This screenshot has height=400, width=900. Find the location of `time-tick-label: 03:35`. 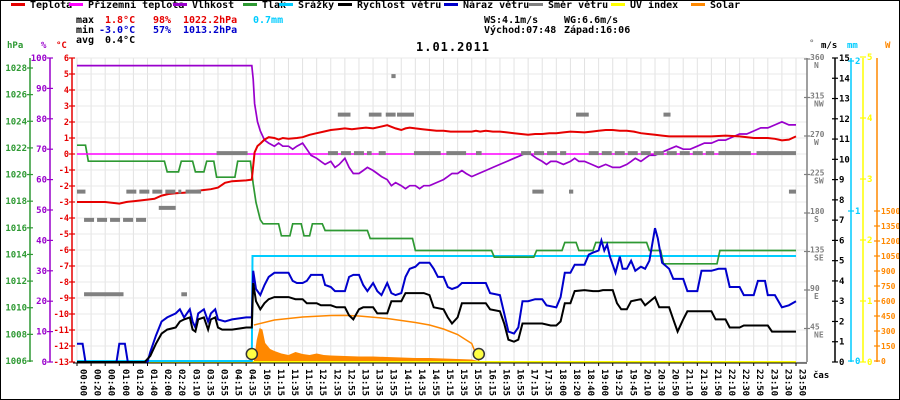

time-tick-label: 03:35 is located at coordinates (209, 382).